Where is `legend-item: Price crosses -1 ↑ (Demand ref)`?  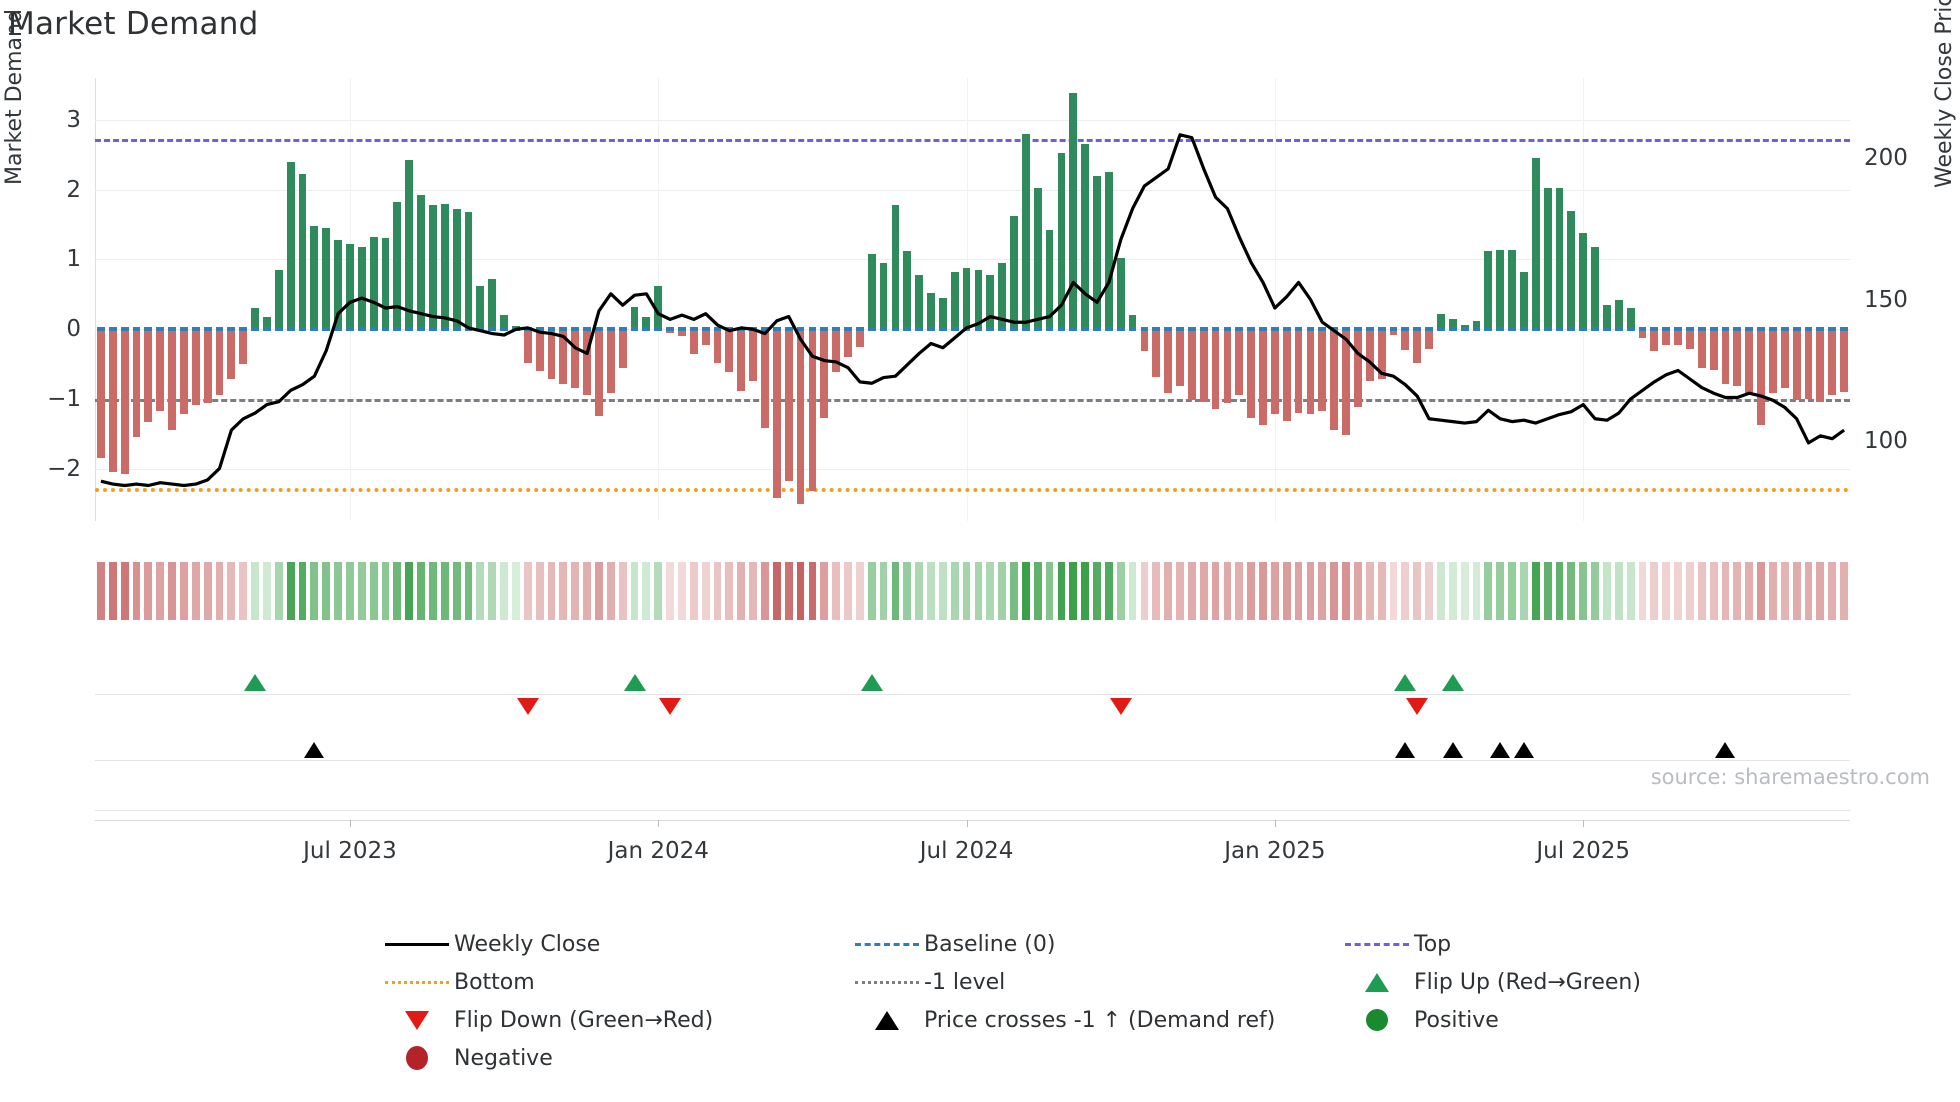
legend-item: Price crosses -1 ↑ (Demand ref) is located at coordinates (1095, 1020).